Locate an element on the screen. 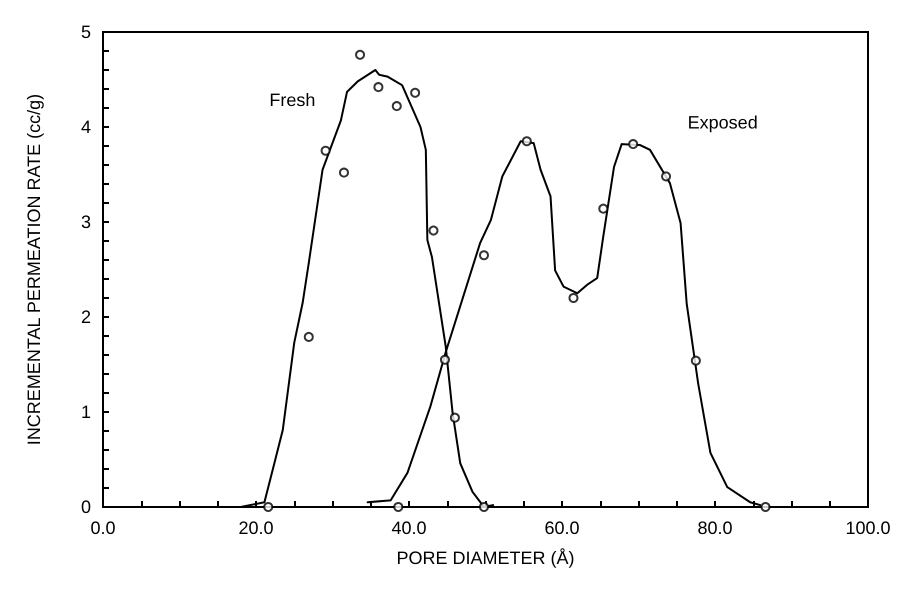 The height and width of the screenshot is (592, 901). y-tick-label: 5 is located at coordinates (85, 32).